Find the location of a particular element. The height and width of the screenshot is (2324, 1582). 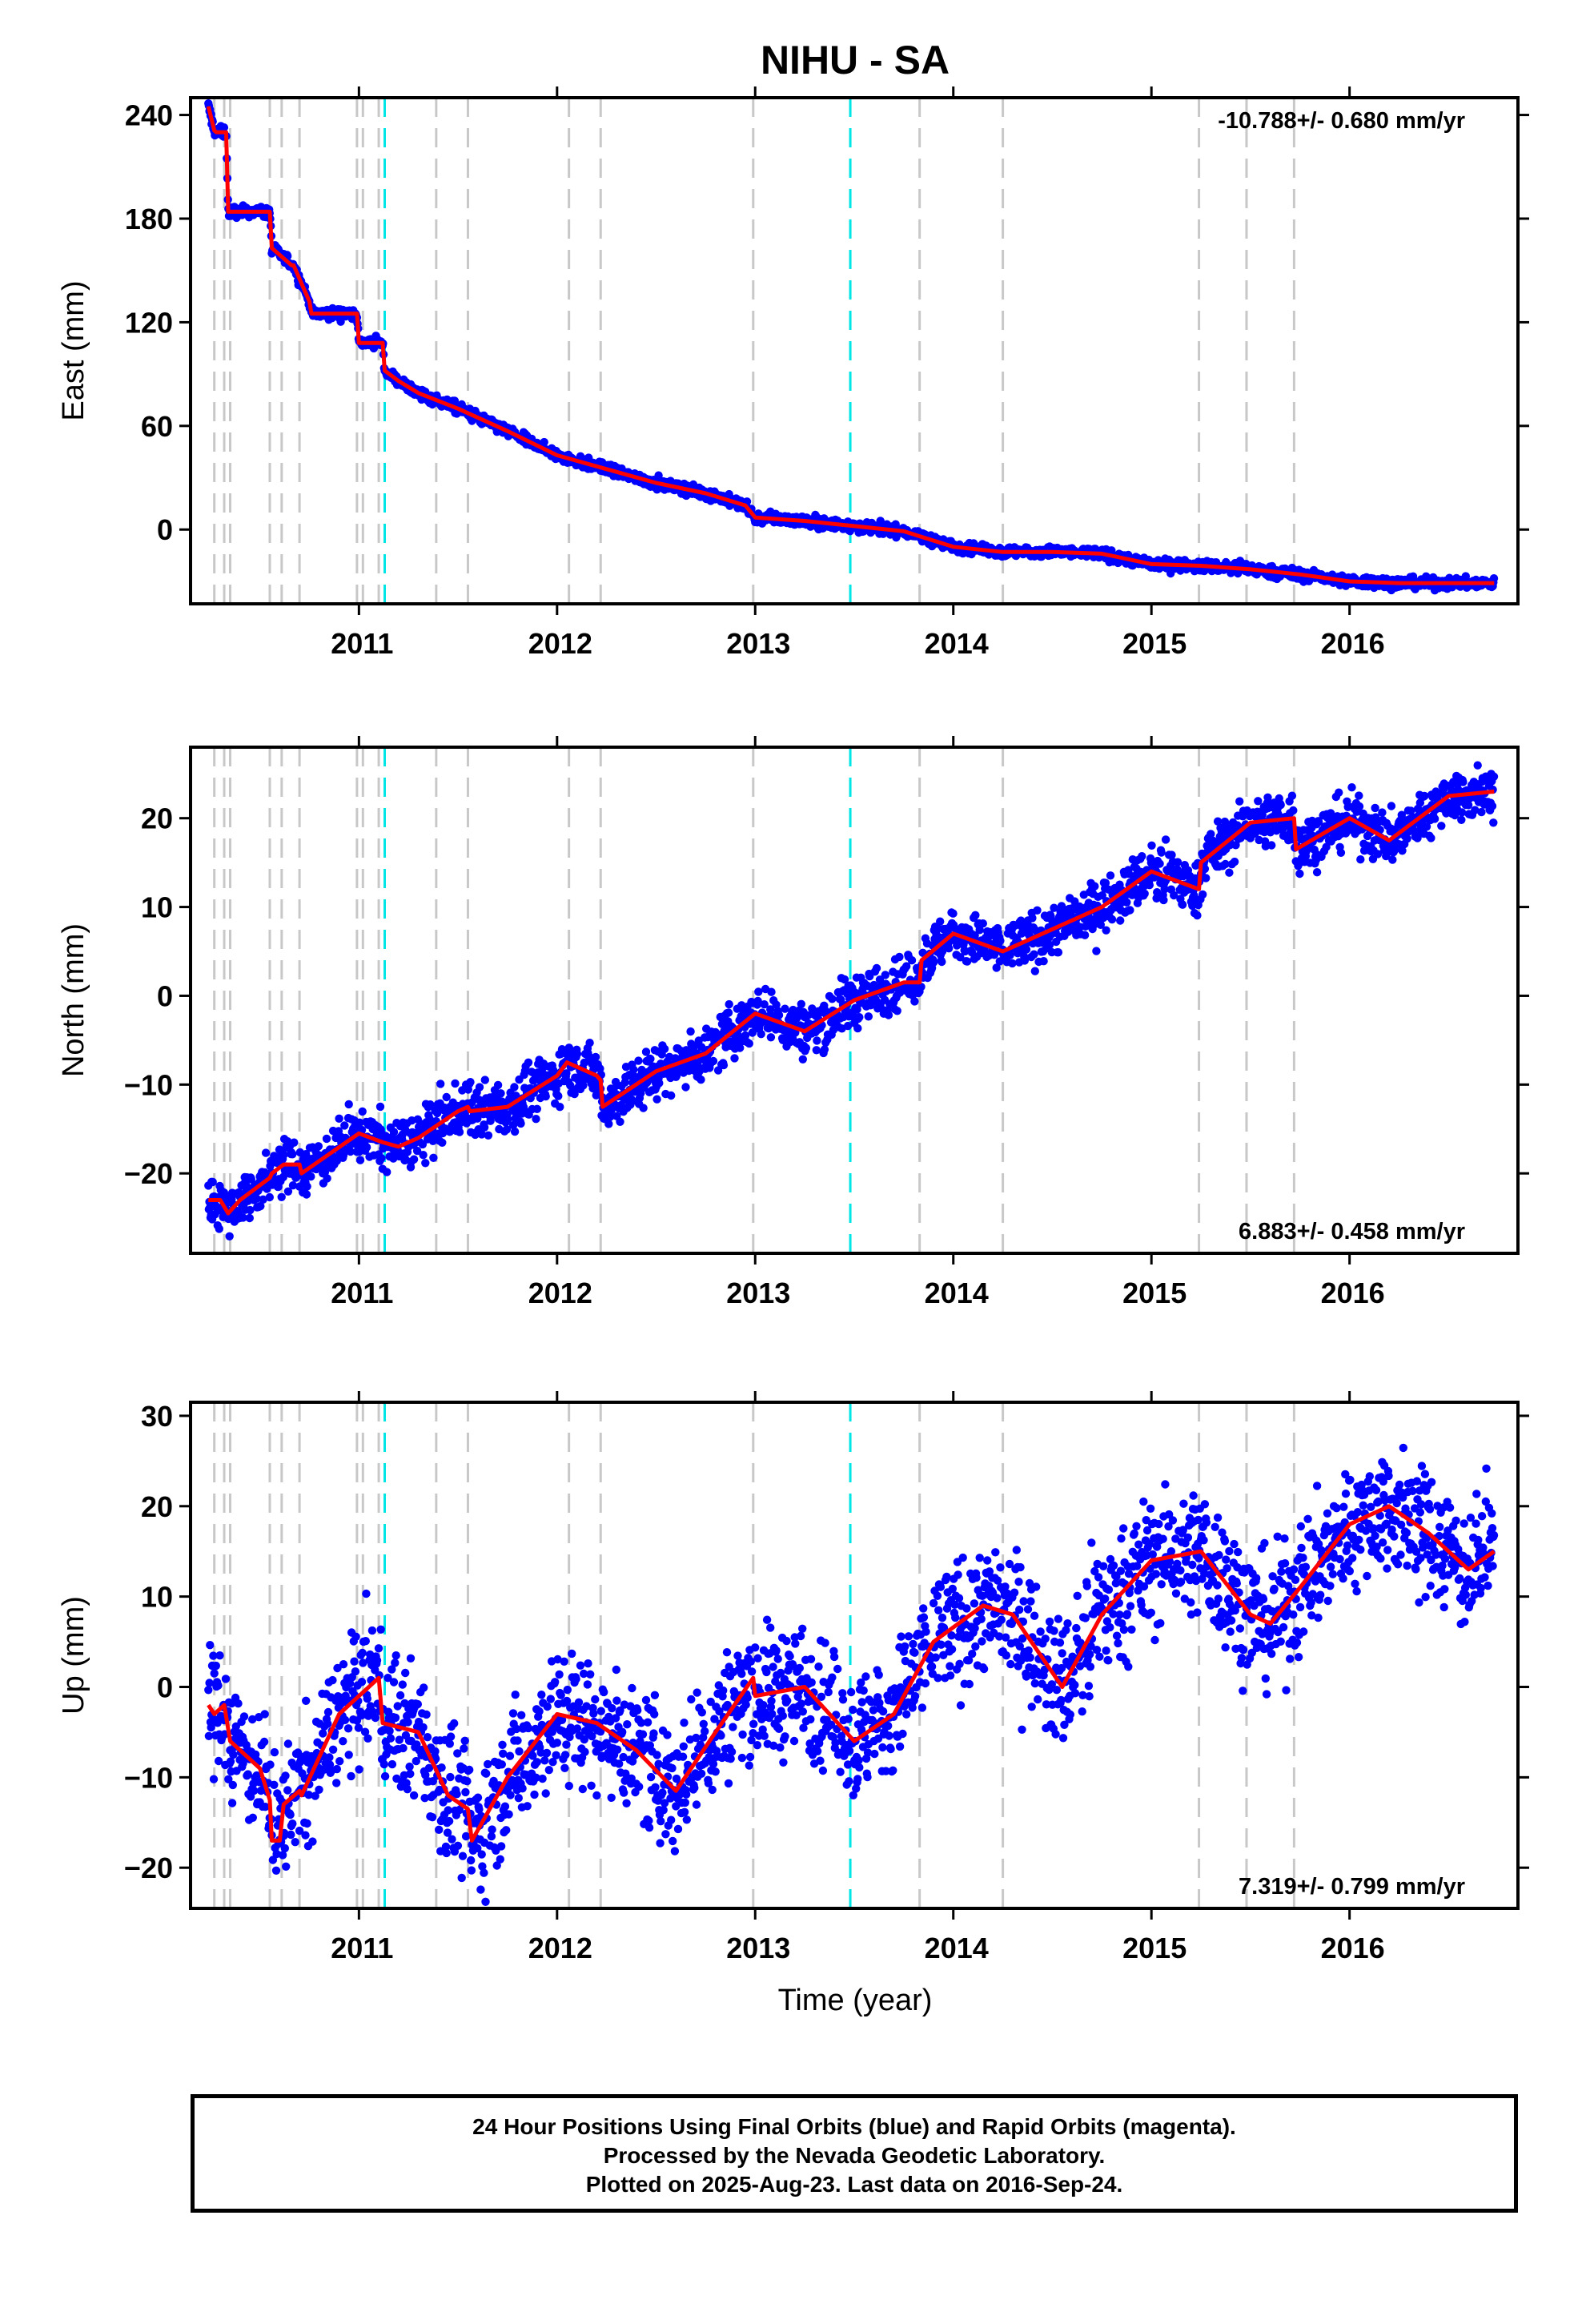

figure-title: NIHU - SA is located at coordinates (855, 60).